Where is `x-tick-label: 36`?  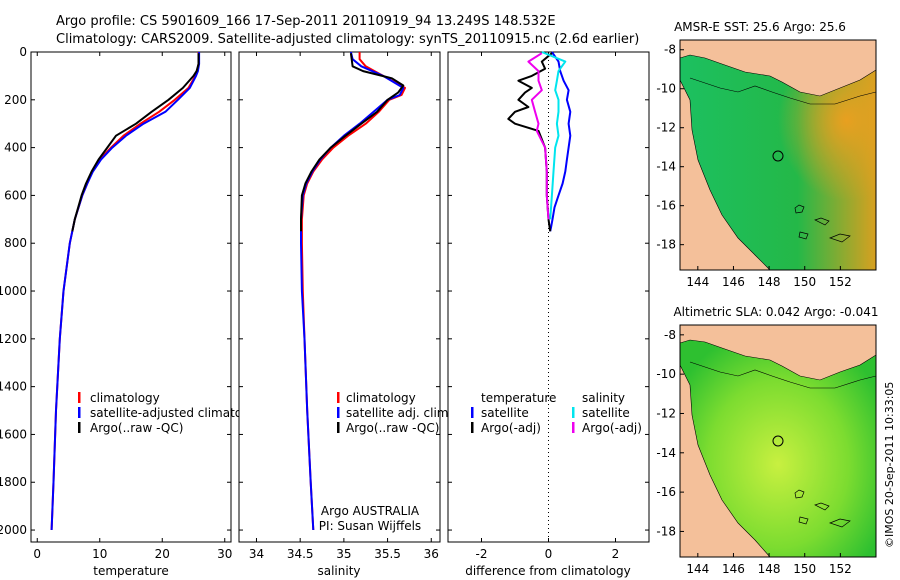 x-tick-label: 36 is located at coordinates (431, 554).